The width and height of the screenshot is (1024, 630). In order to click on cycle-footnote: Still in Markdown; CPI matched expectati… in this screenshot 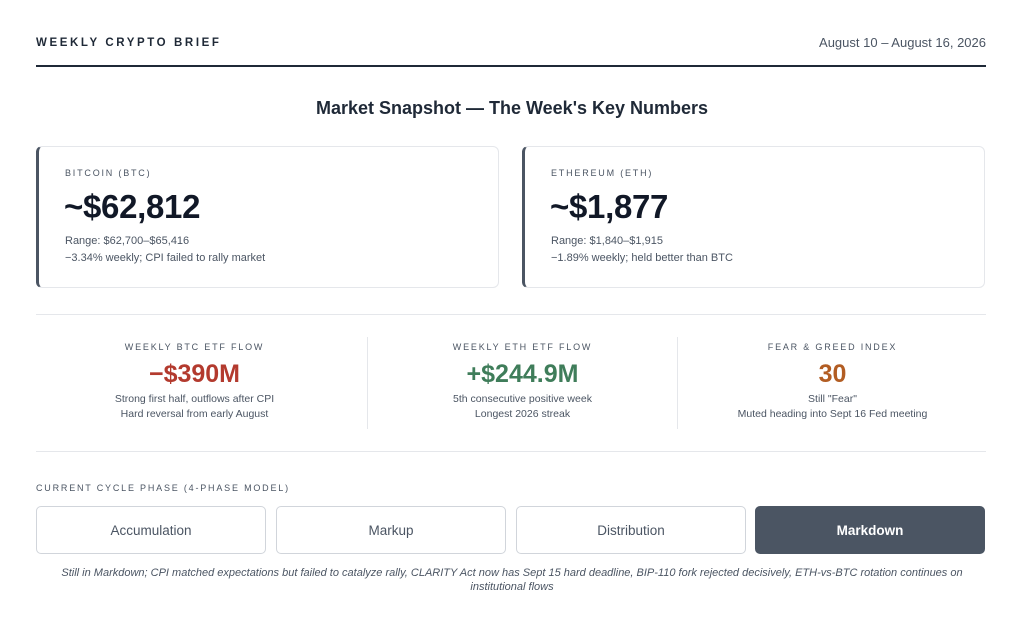, I will do `click(512, 580)`.